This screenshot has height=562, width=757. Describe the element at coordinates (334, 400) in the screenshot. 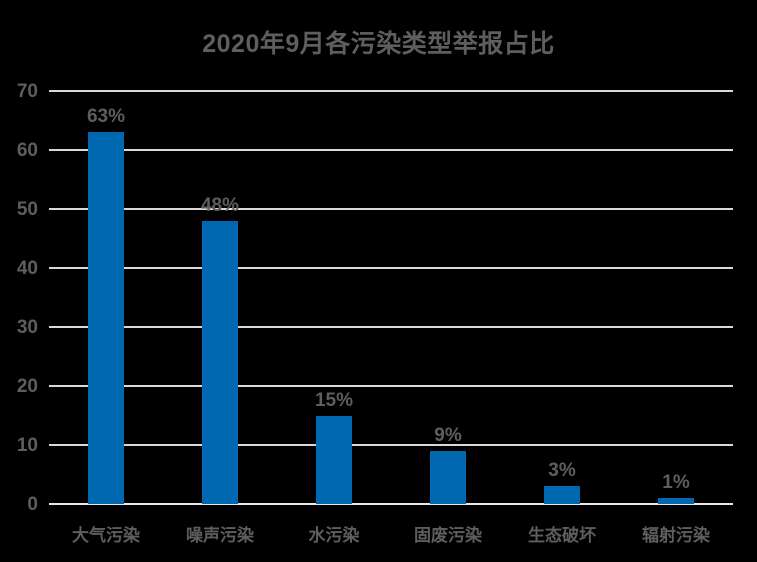

I see `bar-value-label: 15%` at that location.